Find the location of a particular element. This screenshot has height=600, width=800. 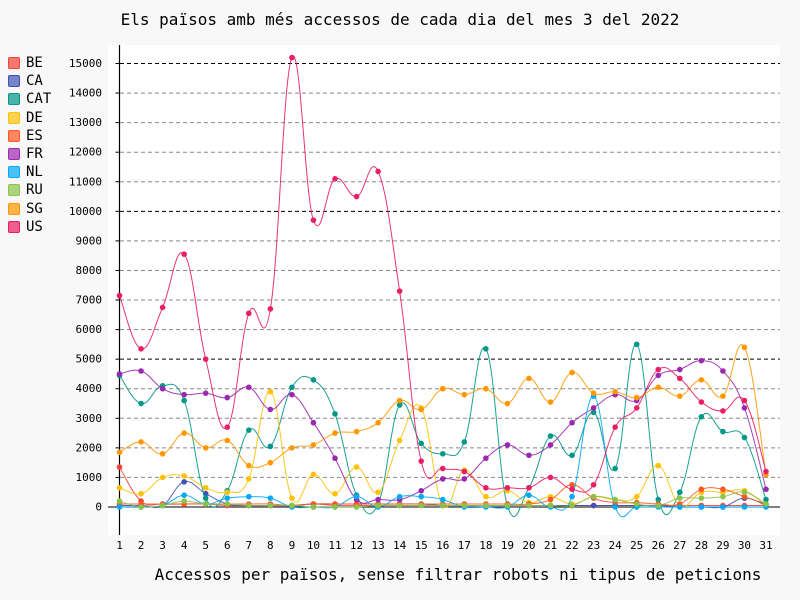

x-tick-label: 29 is located at coordinates (722, 545).